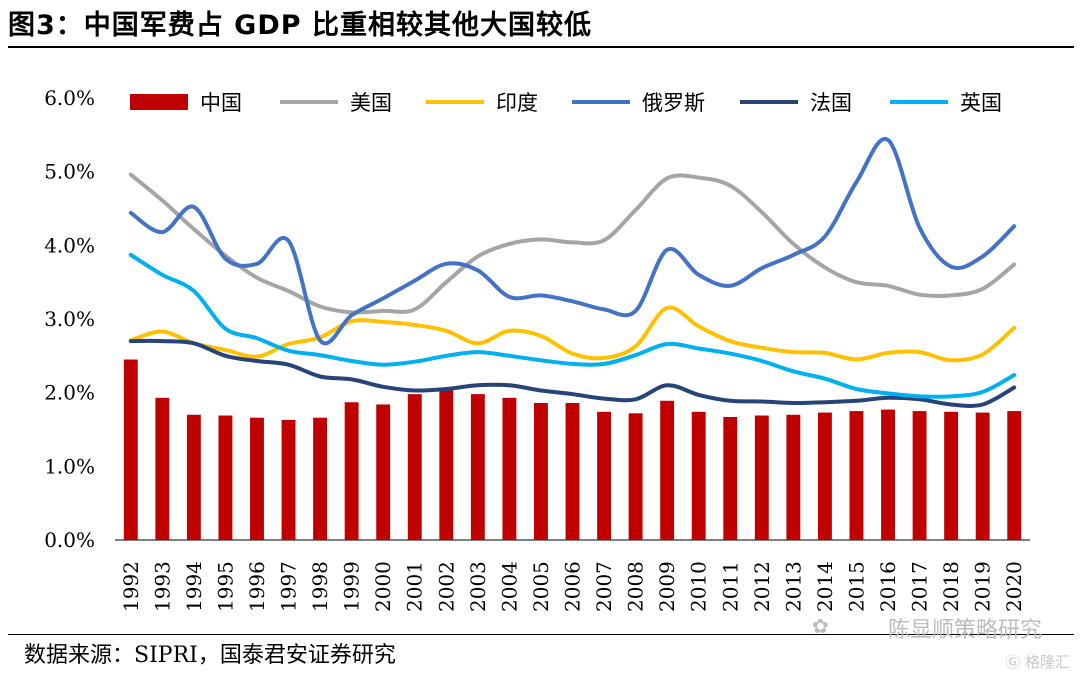 This screenshot has height=678, width=1080. I want to click on x-tick-label: 2001, so click(415, 586).